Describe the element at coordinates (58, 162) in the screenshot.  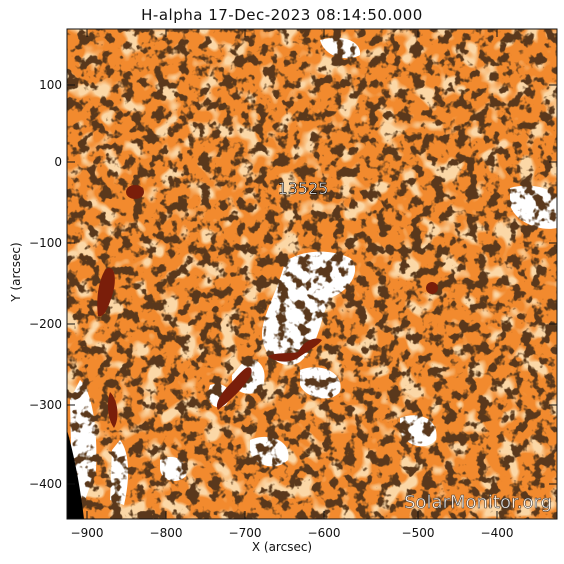
I see `y-tick-label: 0` at that location.